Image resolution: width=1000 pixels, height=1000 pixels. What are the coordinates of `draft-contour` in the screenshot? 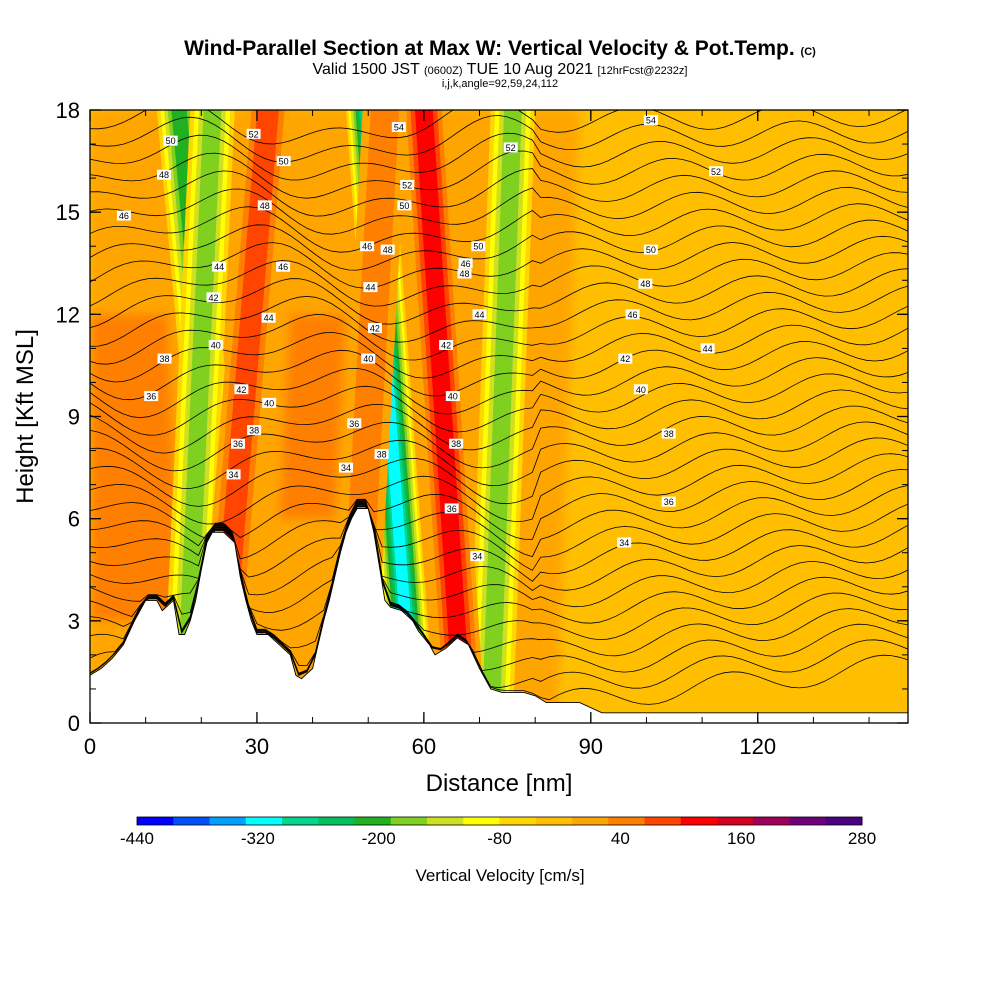 It's located at (443, 416).